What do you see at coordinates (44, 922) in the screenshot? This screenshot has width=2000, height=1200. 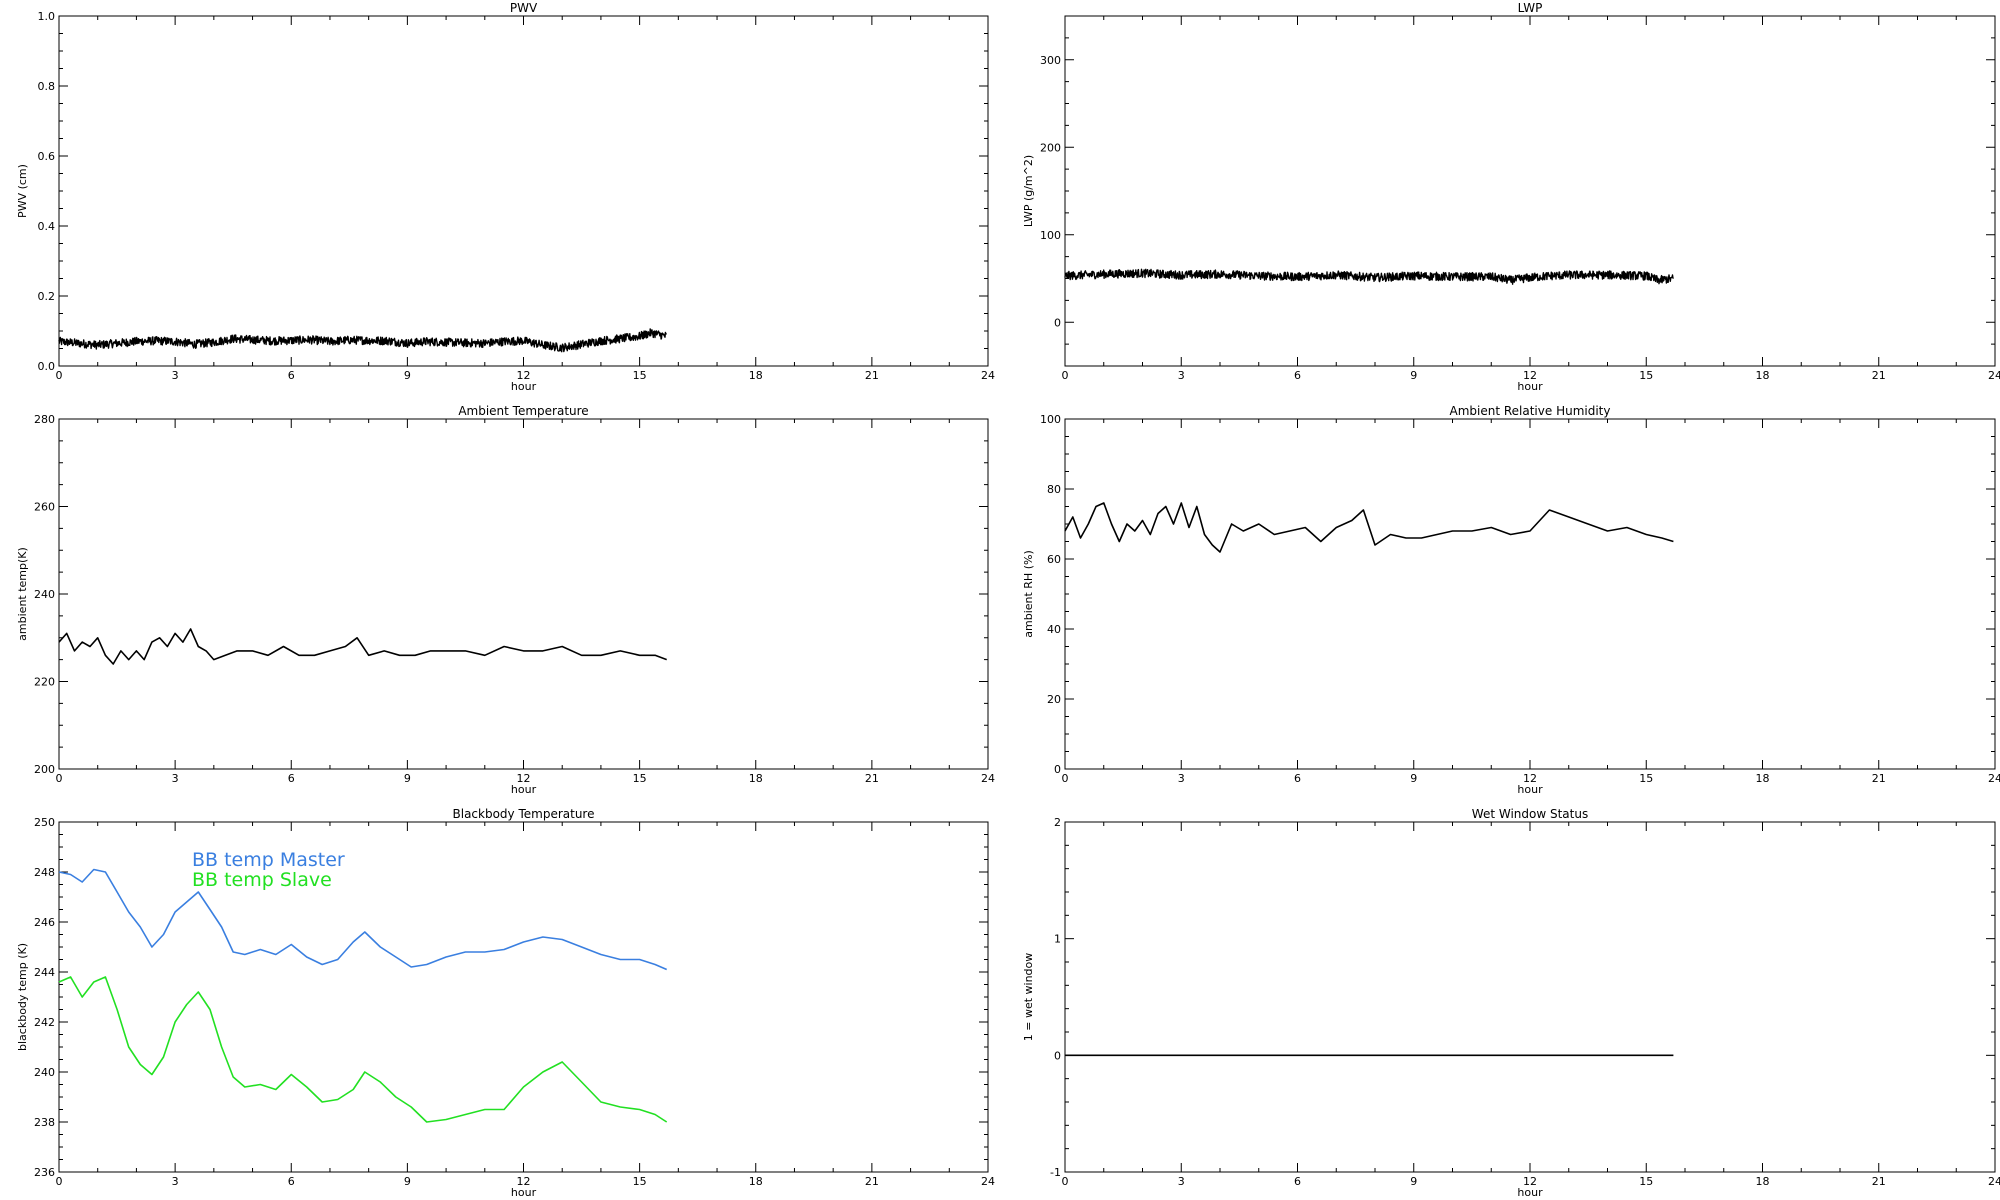 I see `y-tick-label: 246` at bounding box center [44, 922].